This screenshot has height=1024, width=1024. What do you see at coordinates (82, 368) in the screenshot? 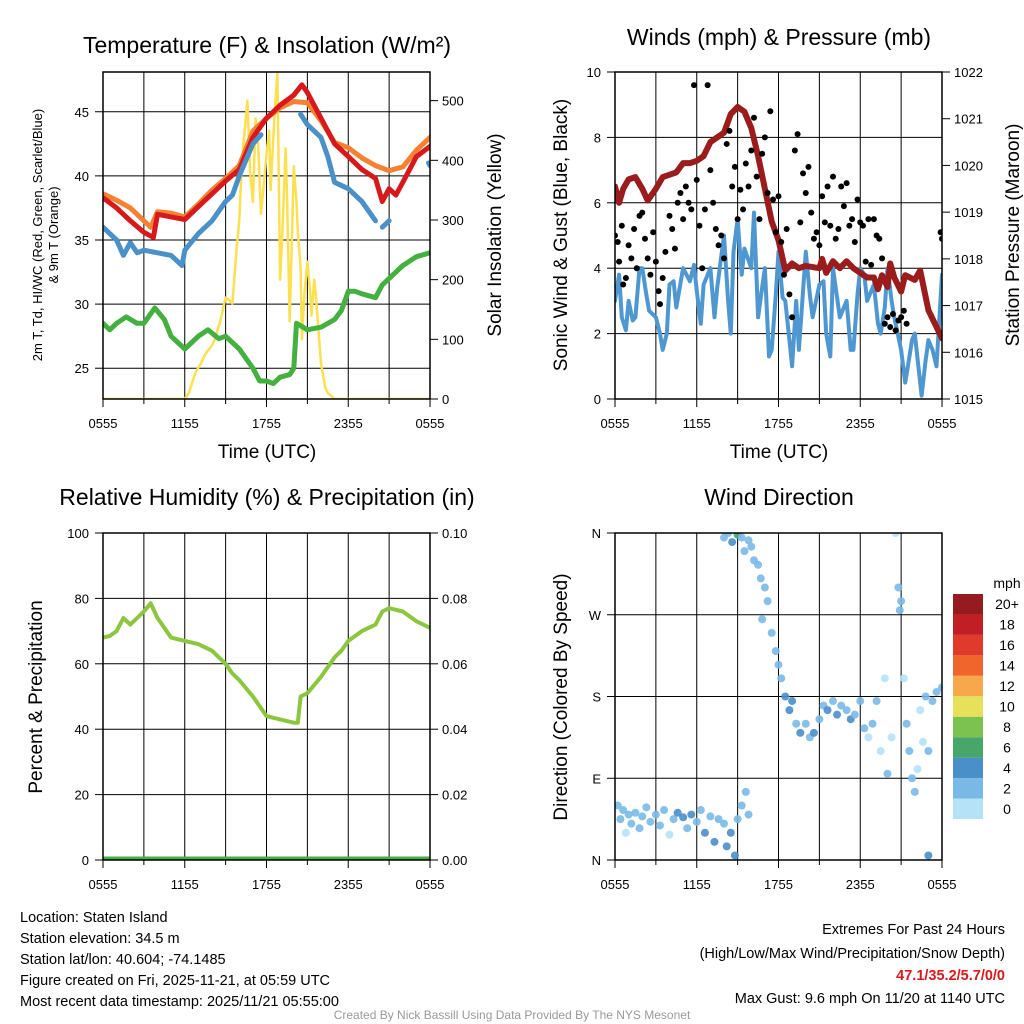
I see `temp-ytick-label: 25` at bounding box center [82, 368].